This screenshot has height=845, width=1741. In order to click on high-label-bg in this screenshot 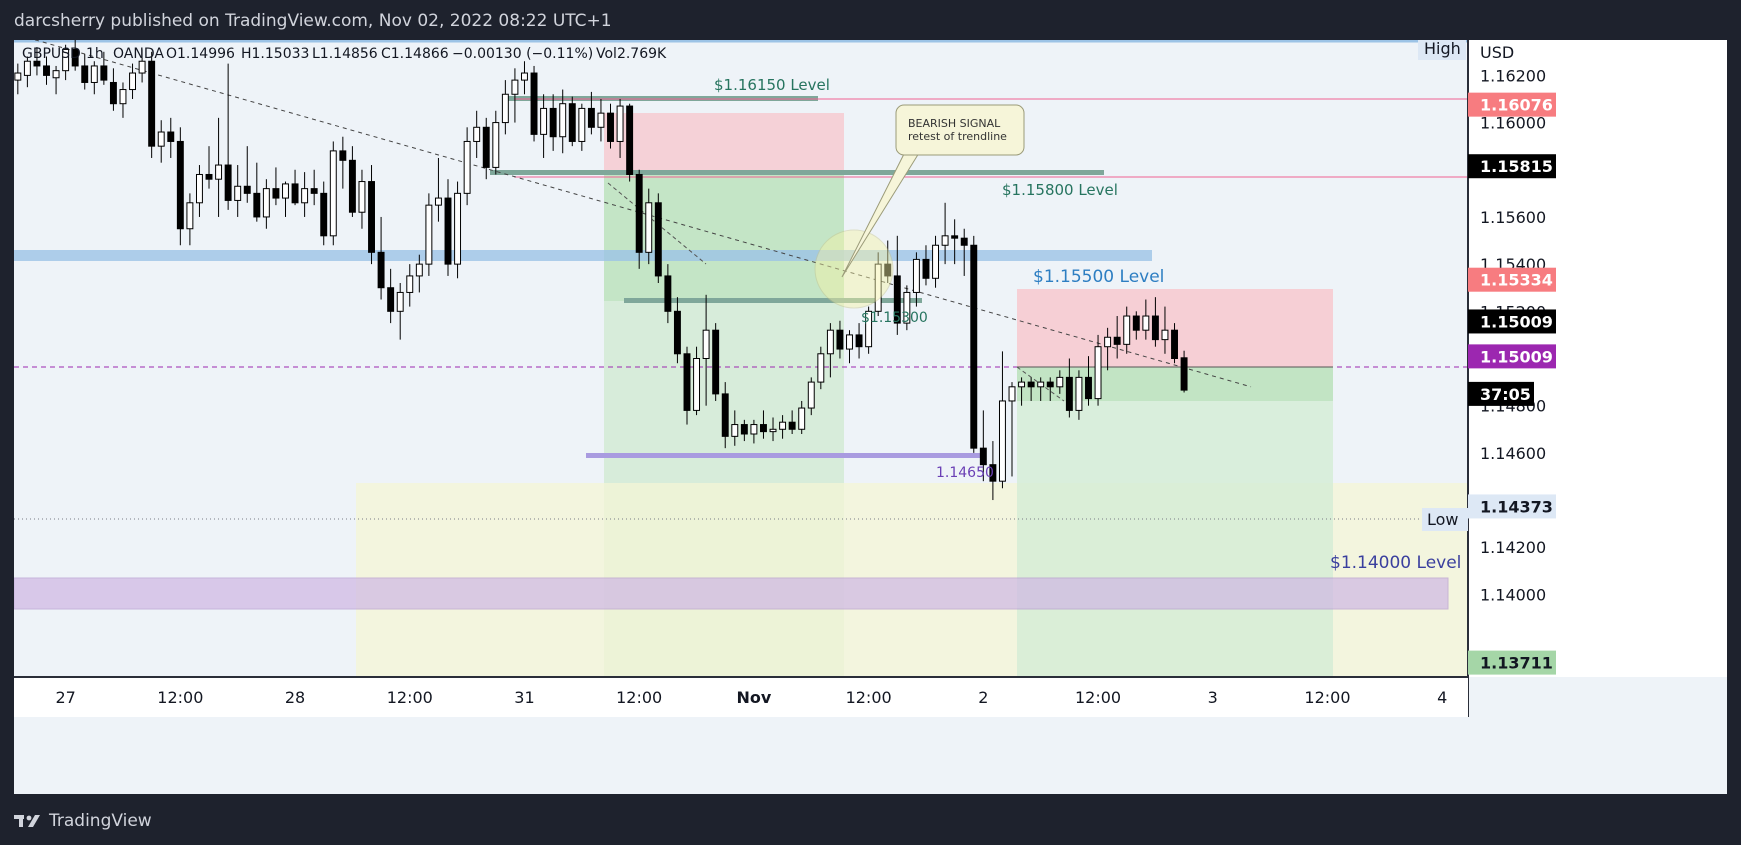, I will do `click(1442, 49)`.